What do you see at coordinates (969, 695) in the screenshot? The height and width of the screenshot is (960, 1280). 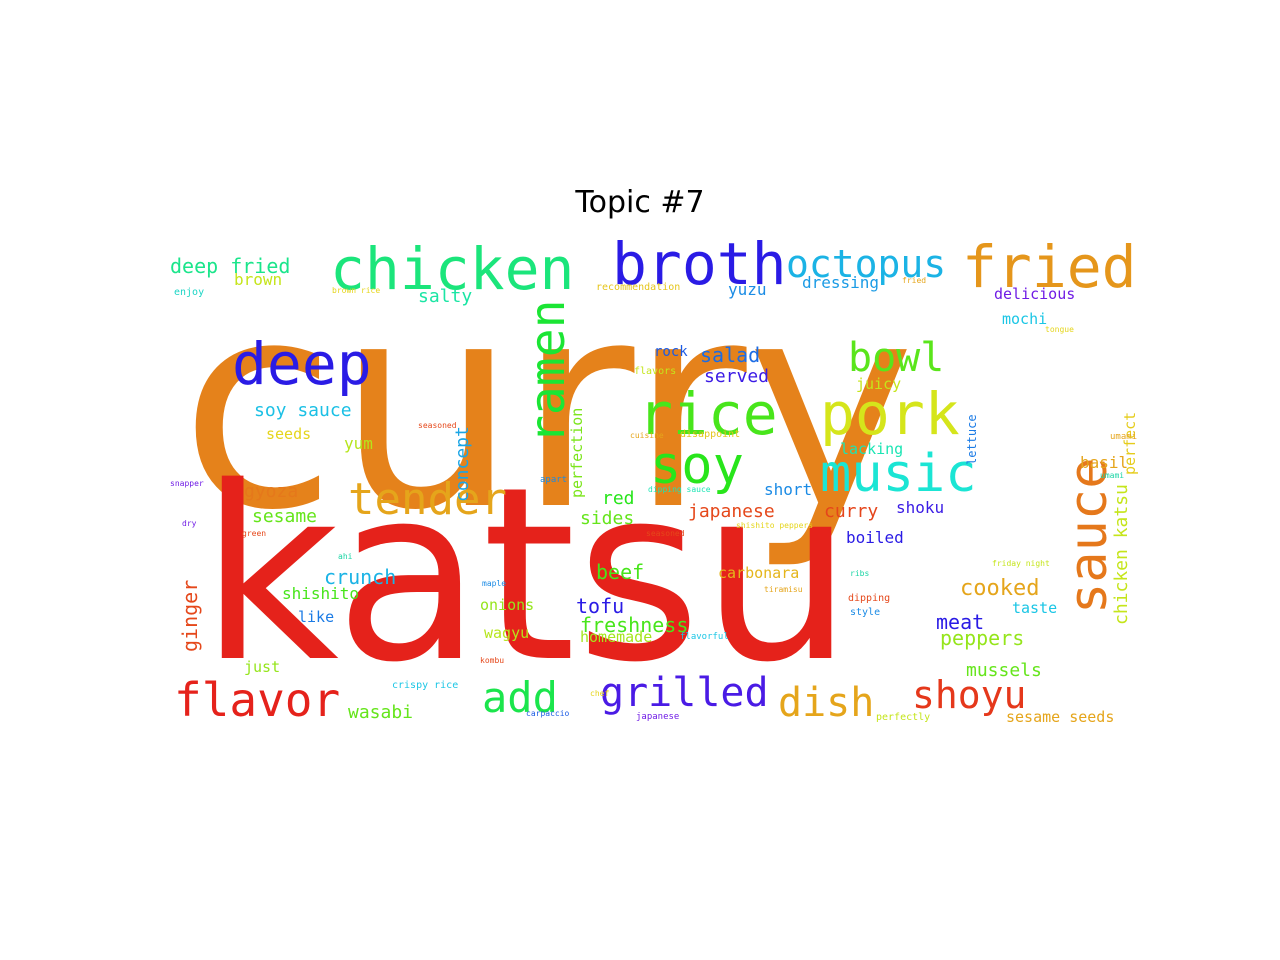 I see `cloud-word: shoyu` at bounding box center [969, 695].